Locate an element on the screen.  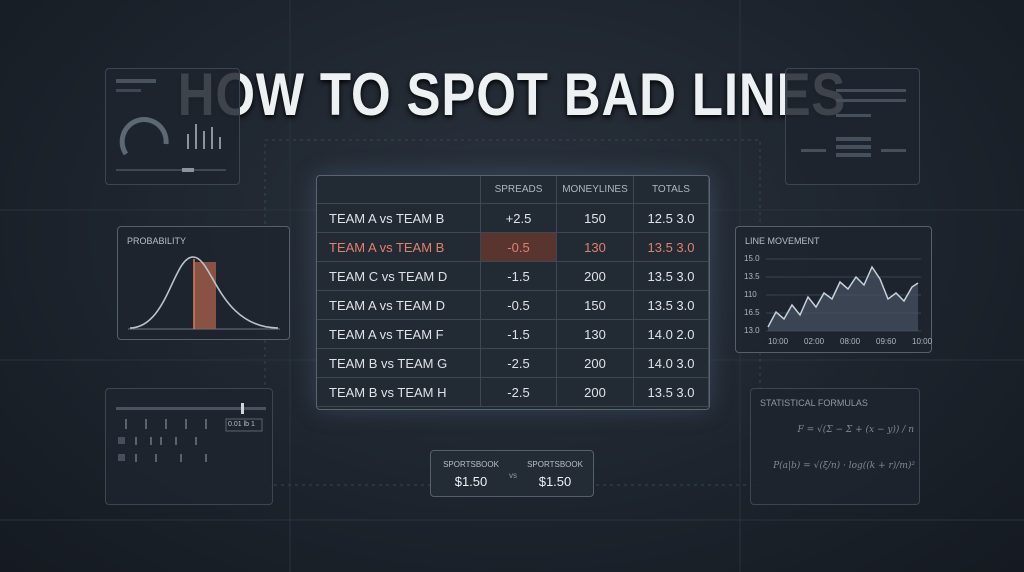
header-blank is located at coordinates (399, 190).